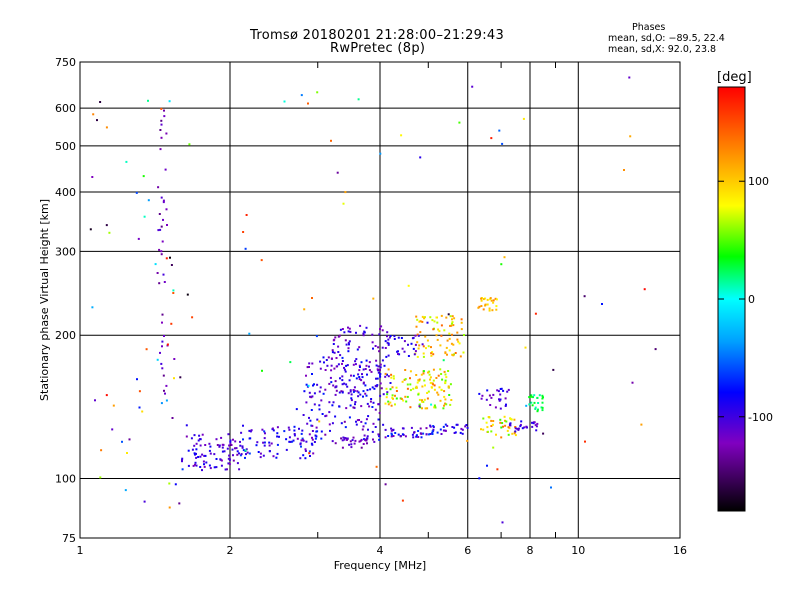  I want to click on y-tick-label: 400, so click(65, 192).